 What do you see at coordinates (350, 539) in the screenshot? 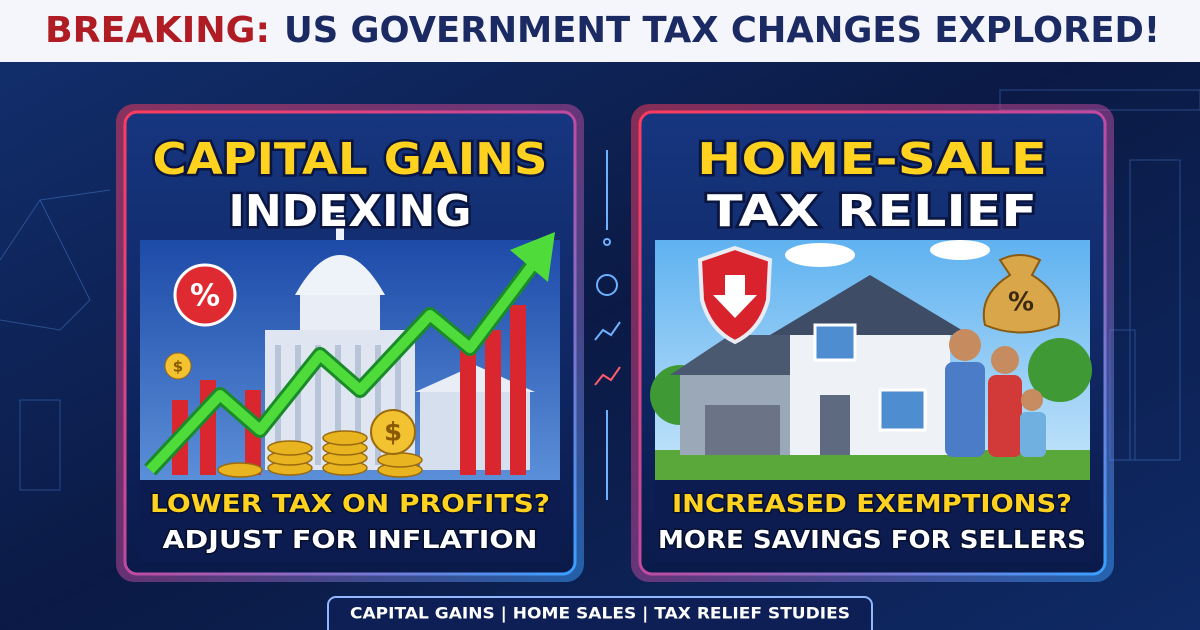
I see `panel-subtitle: ADJUST FOR INFLATION` at bounding box center [350, 539].